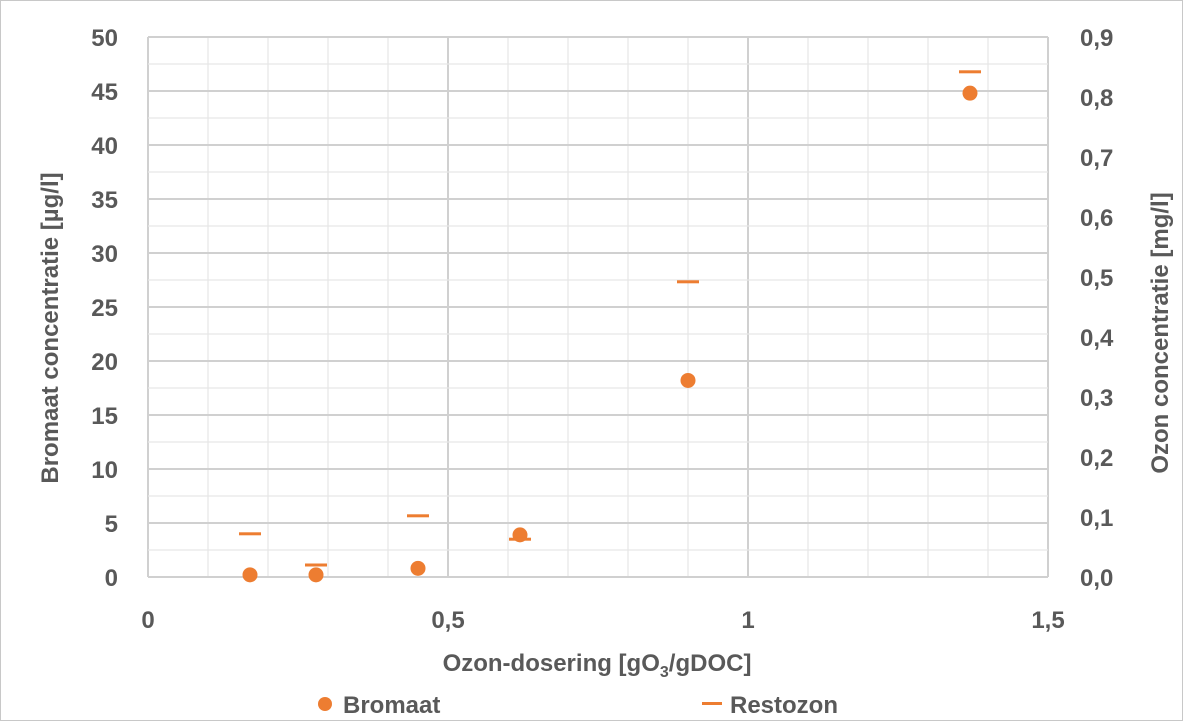  I want to click on y-tick-label: 20, so click(104, 362).